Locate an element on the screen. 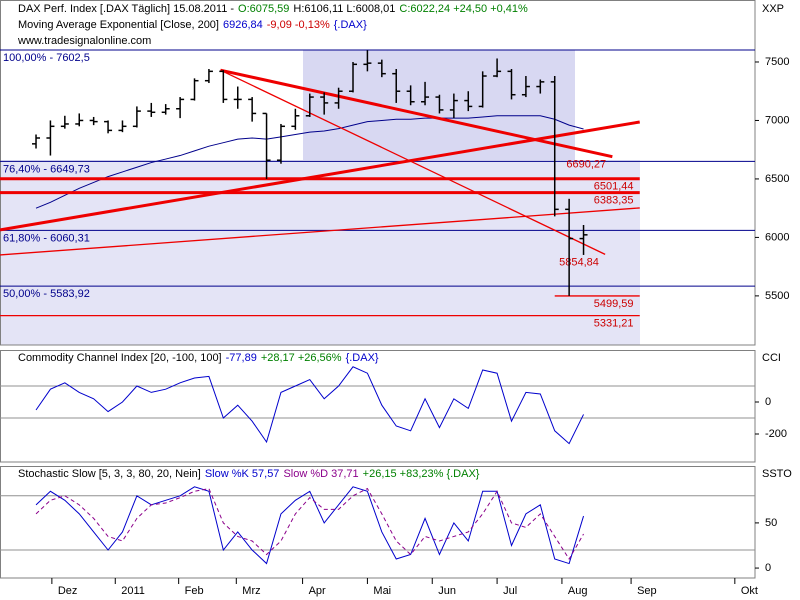 The height and width of the screenshot is (600, 800). axis-name: XXP is located at coordinates (773, 9).